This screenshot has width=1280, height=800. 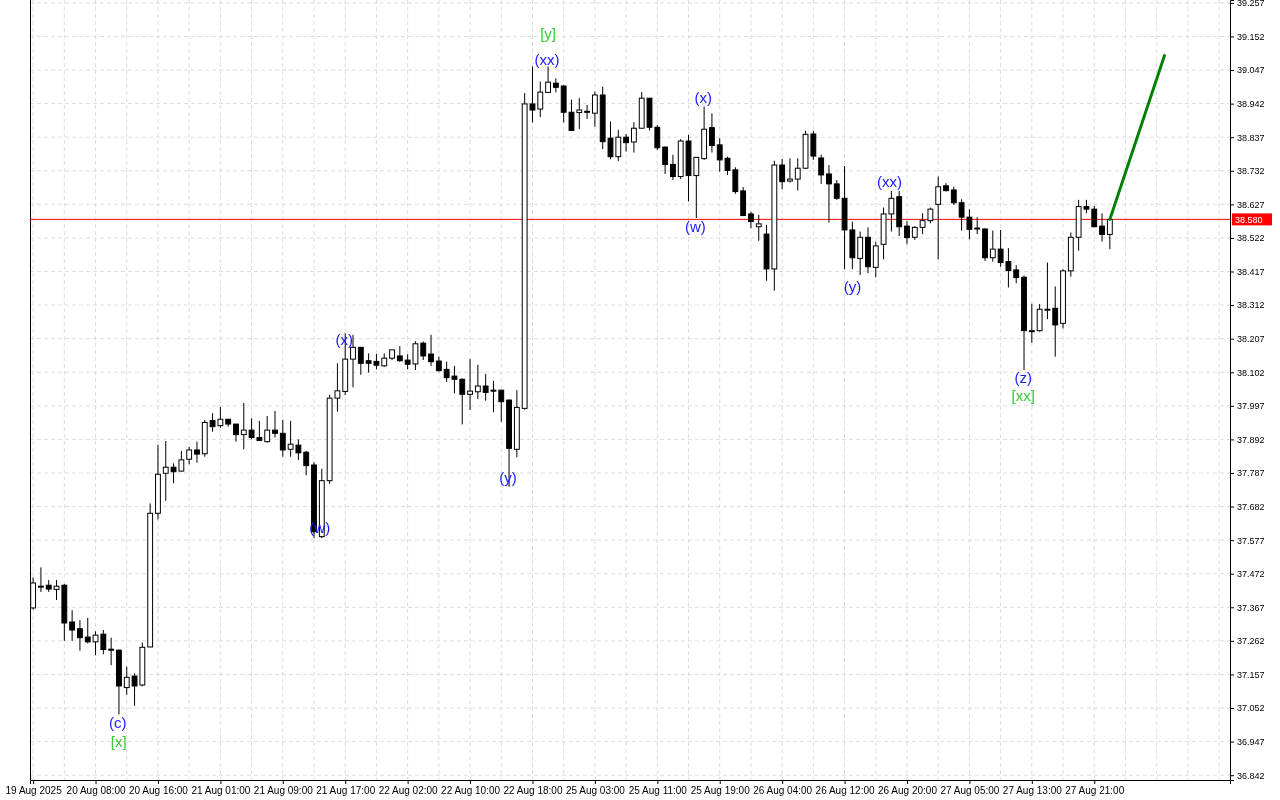 What do you see at coordinates (1032, 791) in the screenshot?
I see `x-tick-label: 27 Aug 13:00` at bounding box center [1032, 791].